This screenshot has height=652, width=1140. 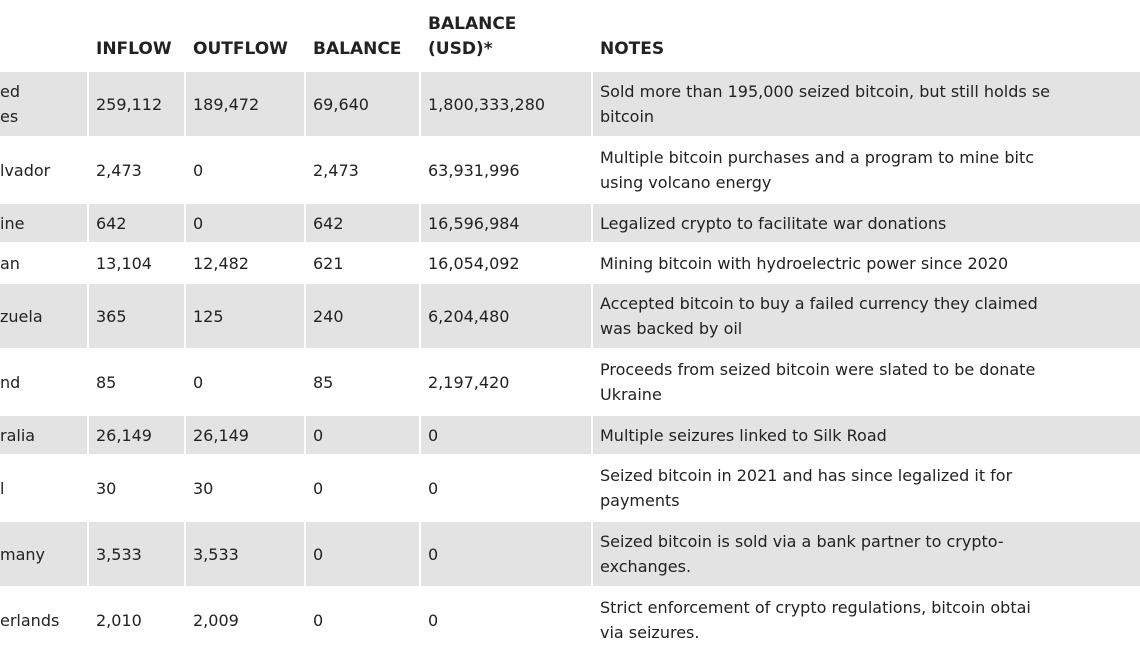 I want to click on number-cell: 125, so click(x=244, y=315).